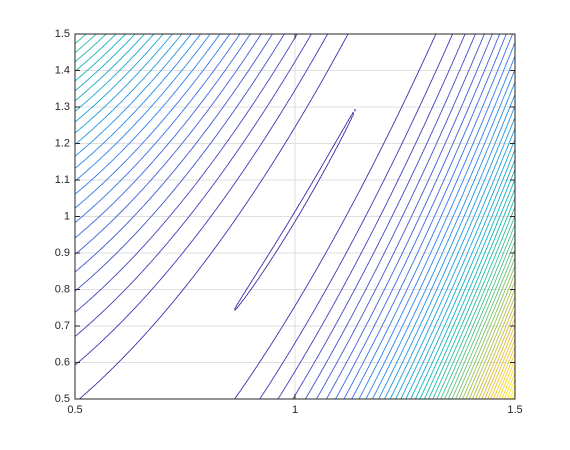  Describe the element at coordinates (62, 399) in the screenshot. I see `y-tick-label: 0.5` at that location.